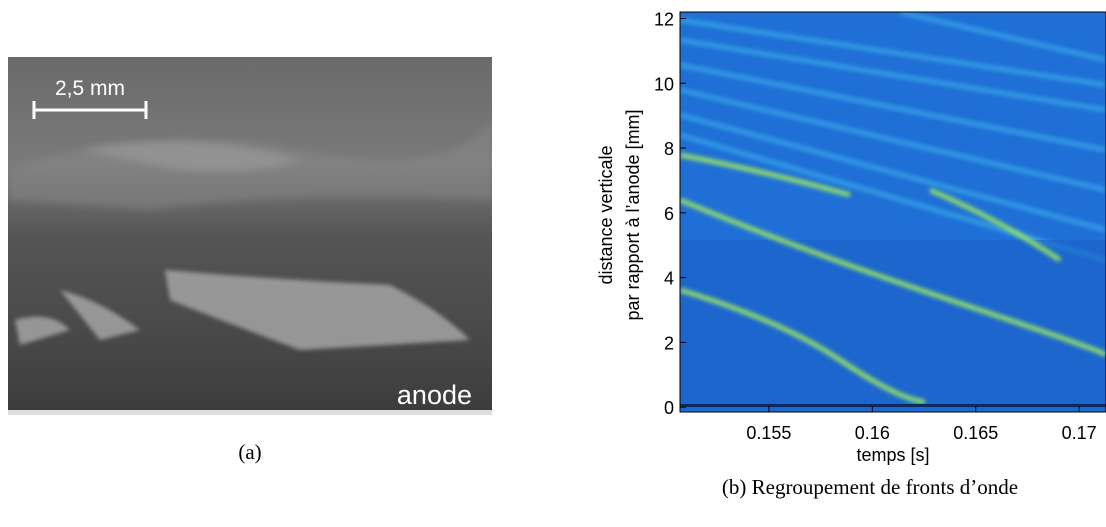  What do you see at coordinates (1079, 433) in the screenshot?
I see `x-tick-label: 0.17` at bounding box center [1079, 433].